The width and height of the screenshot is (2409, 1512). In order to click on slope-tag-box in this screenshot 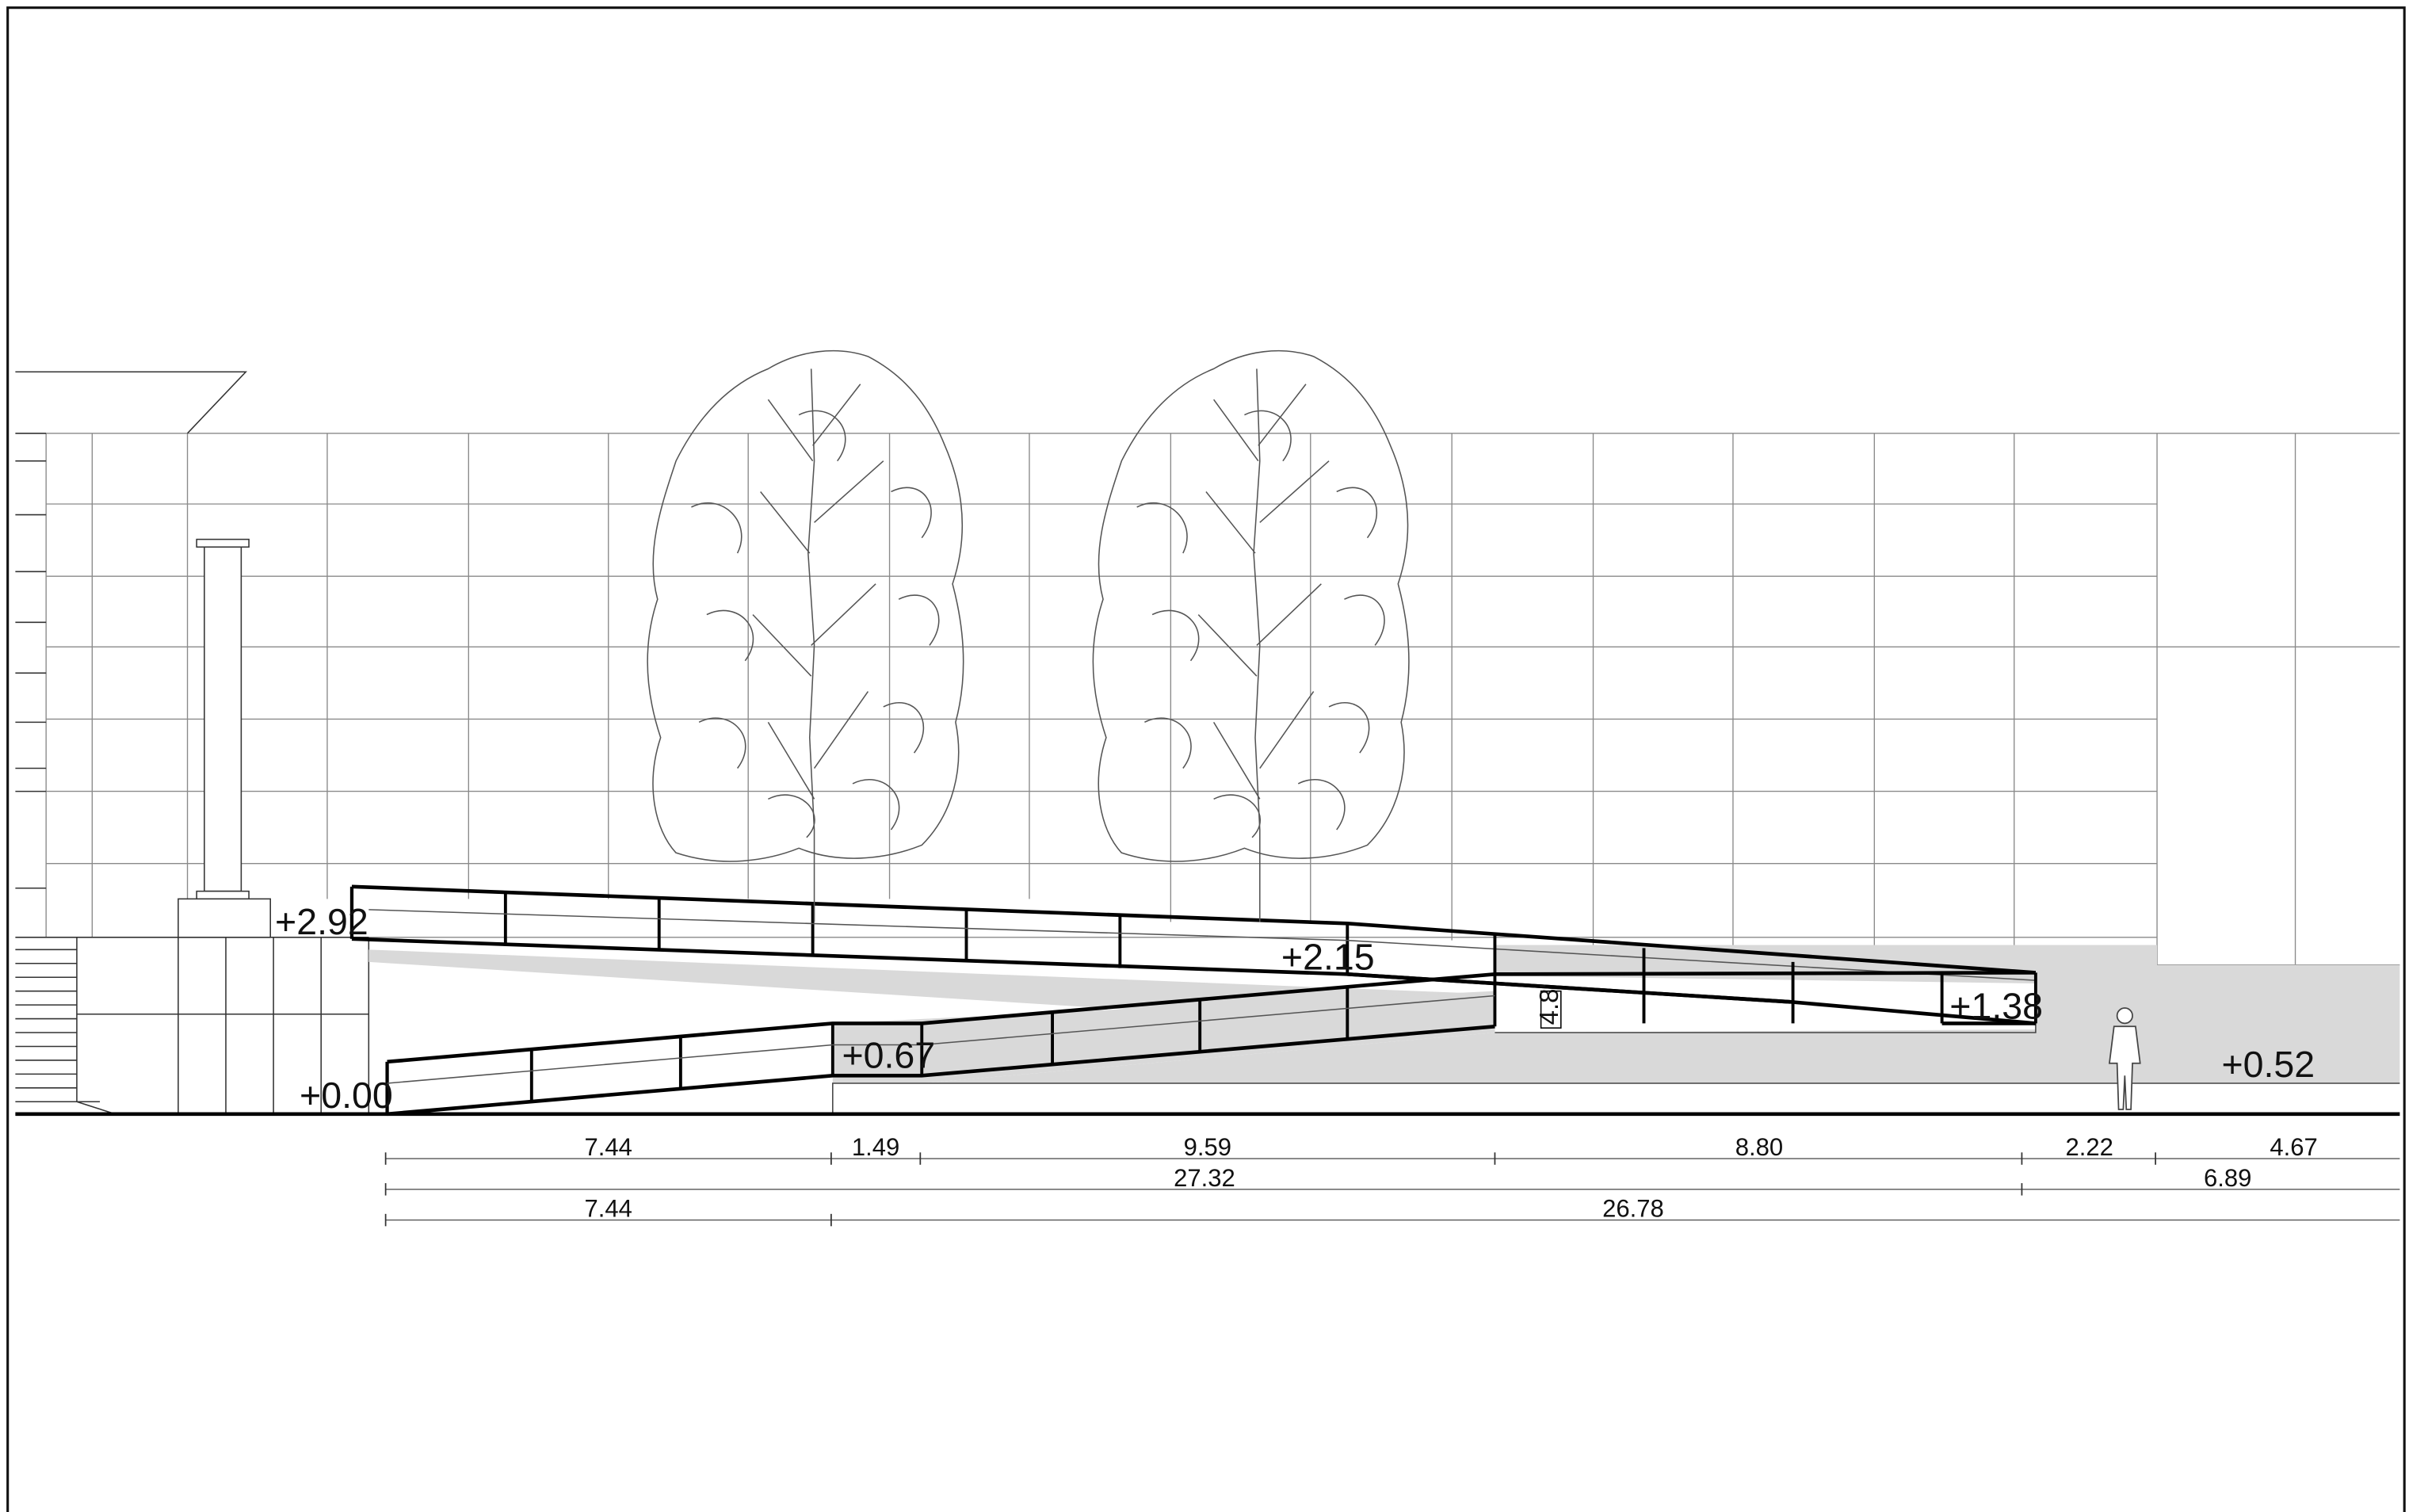, I will do `click(1551, 1009)`.